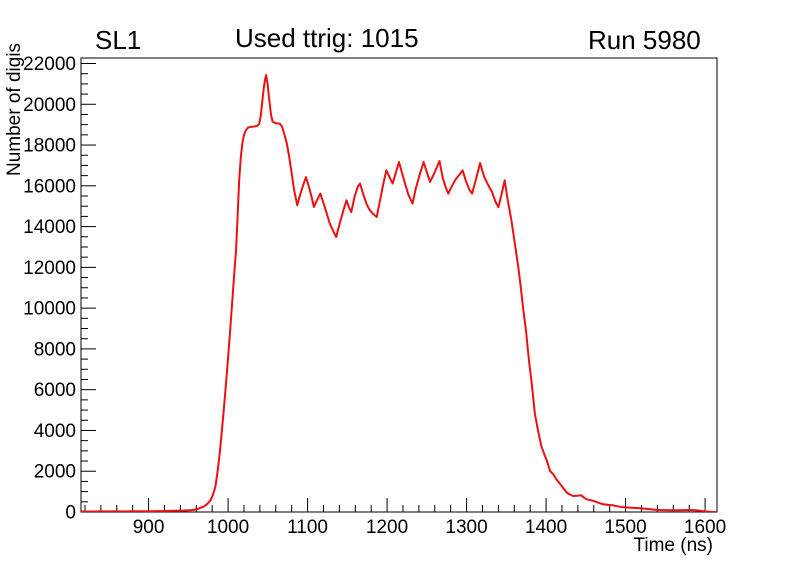 The height and width of the screenshot is (572, 796). Describe the element at coordinates (307, 527) in the screenshot. I see `x-tick-label: 1100` at that location.